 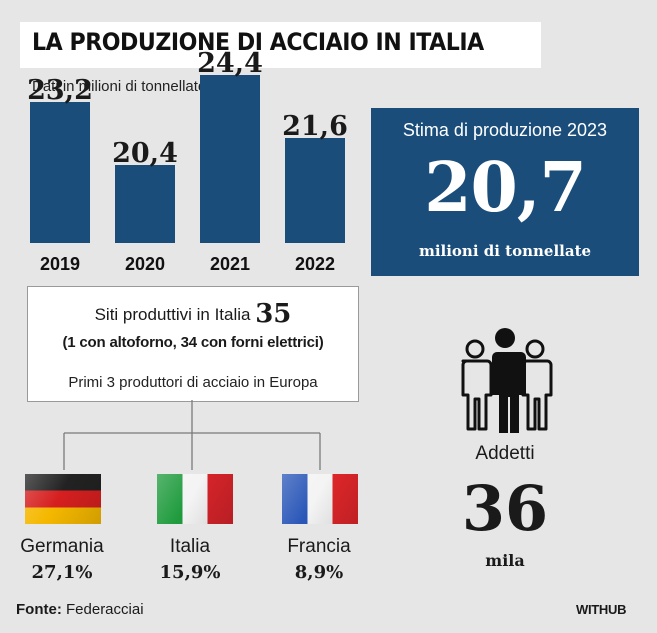 What do you see at coordinates (258, 42) in the screenshot?
I see `page-title: LA PRODUZIONE DI ACCIAIO IN ITALIA` at bounding box center [258, 42].